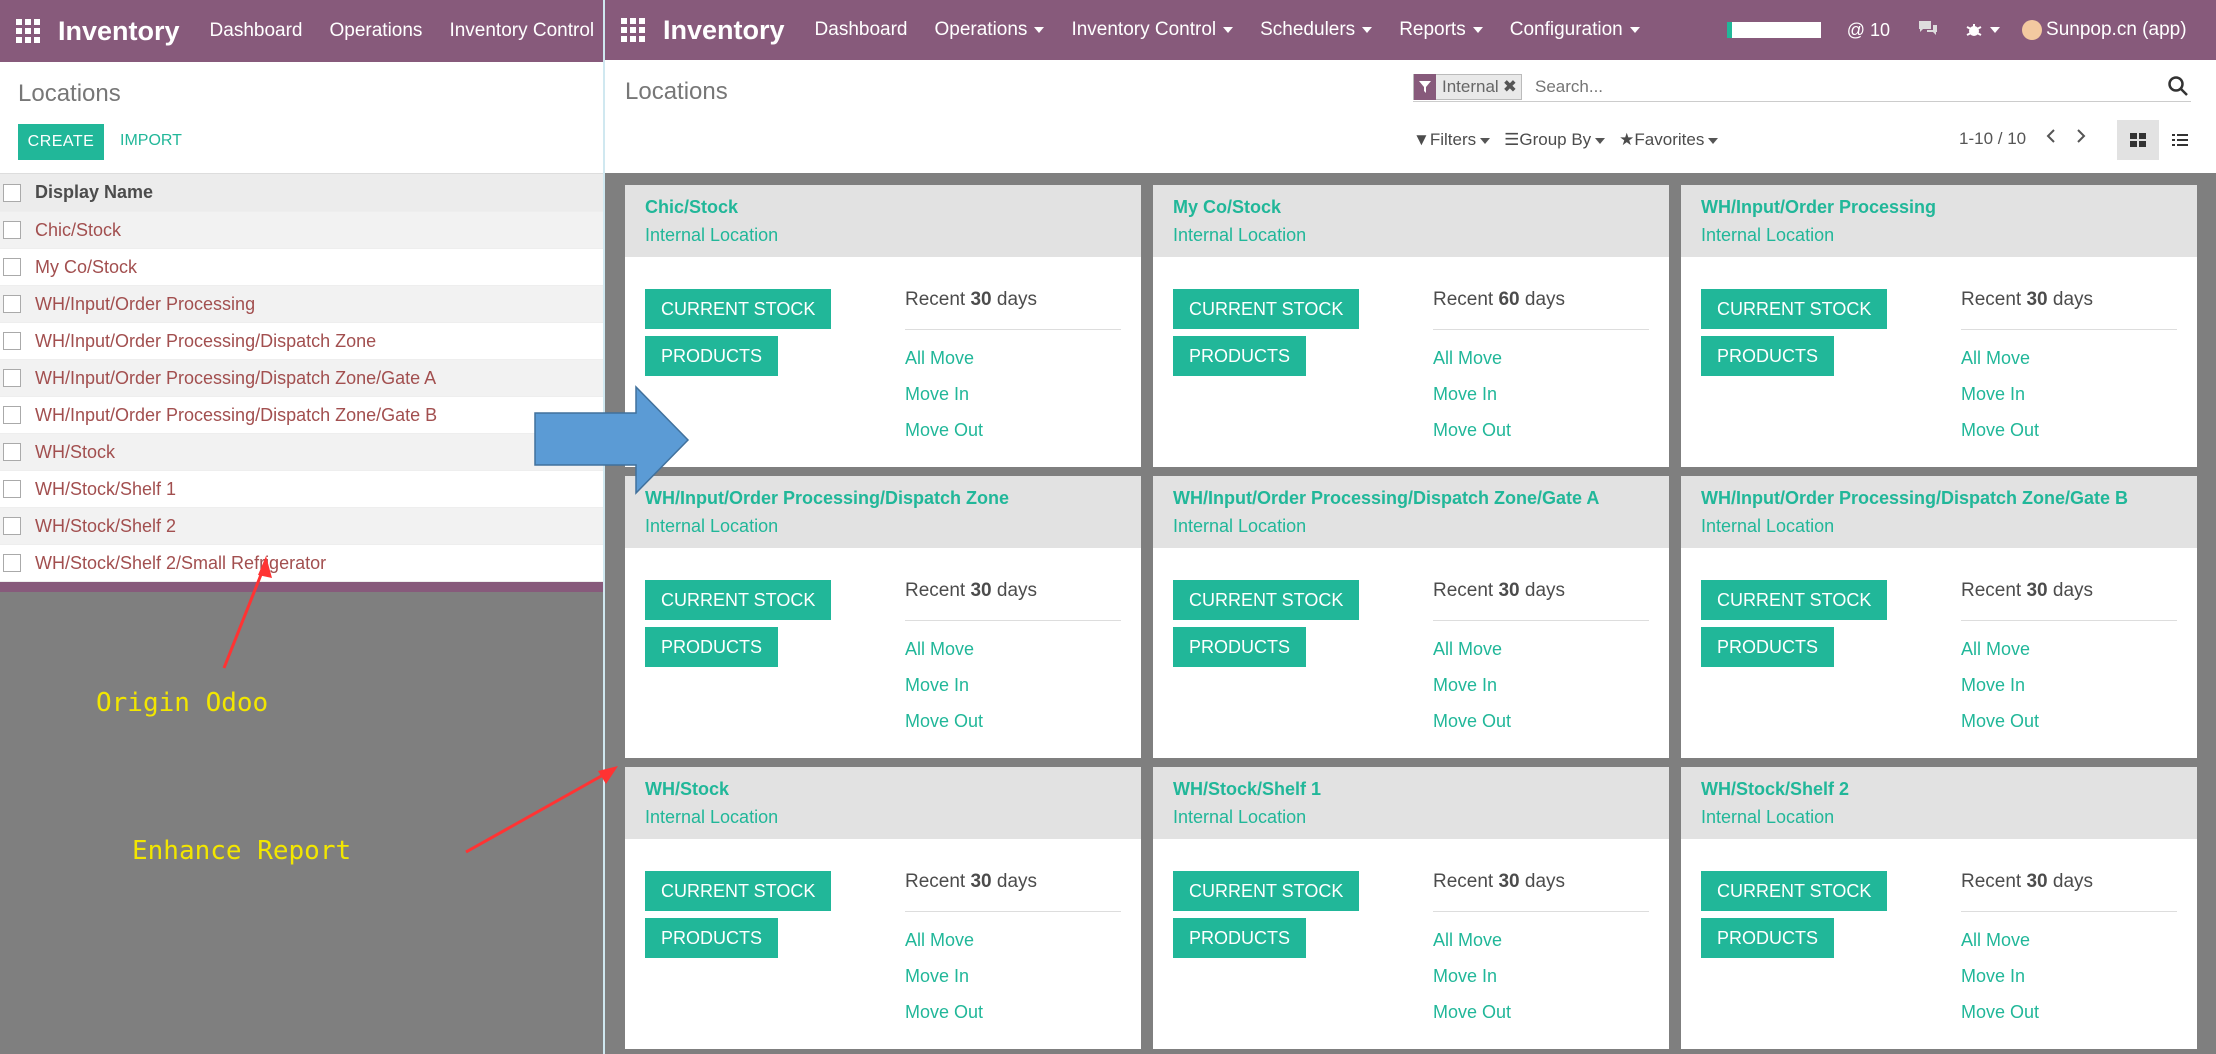 This screenshot has height=1054, width=2216. What do you see at coordinates (687, 789) in the screenshot?
I see `card-title: WH/Stock` at bounding box center [687, 789].